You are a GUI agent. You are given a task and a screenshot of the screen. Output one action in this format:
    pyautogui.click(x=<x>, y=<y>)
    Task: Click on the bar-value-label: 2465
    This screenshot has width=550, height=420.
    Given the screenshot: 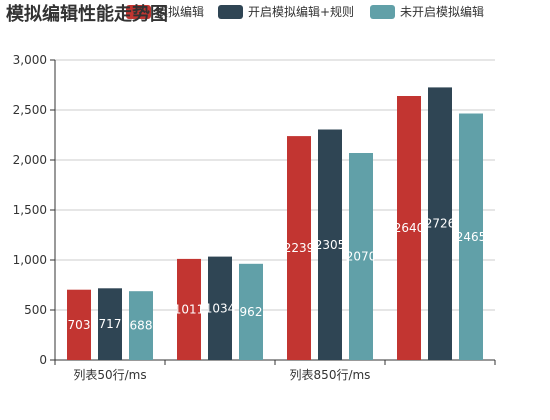 What is the action you would take?
    pyautogui.click(x=471, y=237)
    